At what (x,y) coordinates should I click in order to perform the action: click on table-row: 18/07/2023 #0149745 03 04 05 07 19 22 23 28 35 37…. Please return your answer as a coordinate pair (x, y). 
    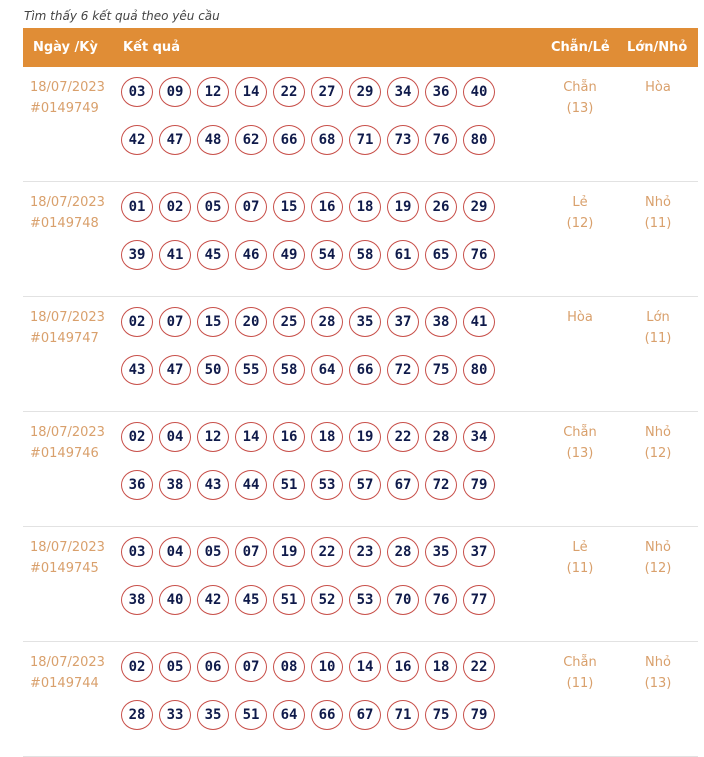
    Looking at the image, I should click on (360, 584).